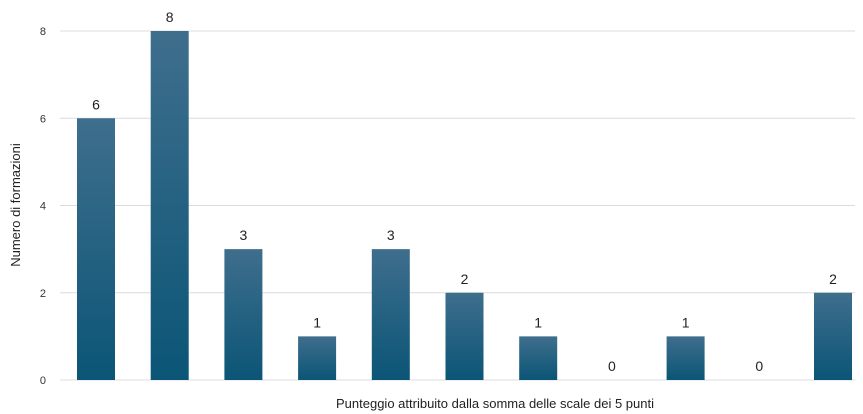 This screenshot has height=414, width=863. What do you see at coordinates (96, 104) in the screenshot?
I see `data-label: 6` at bounding box center [96, 104].